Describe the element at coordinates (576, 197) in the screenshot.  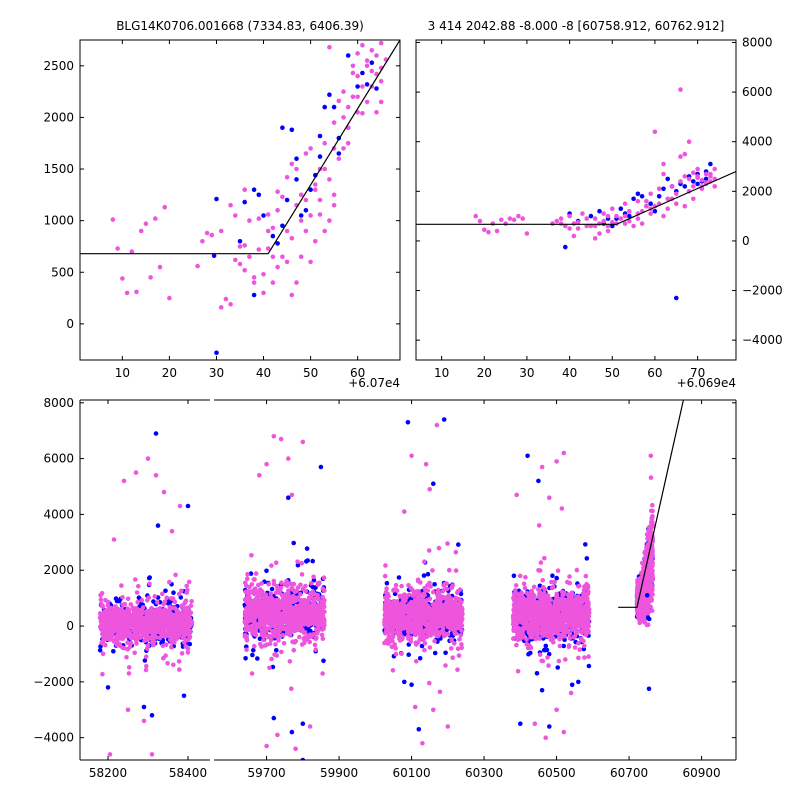
I see `panel-top-right-model-line` at that location.